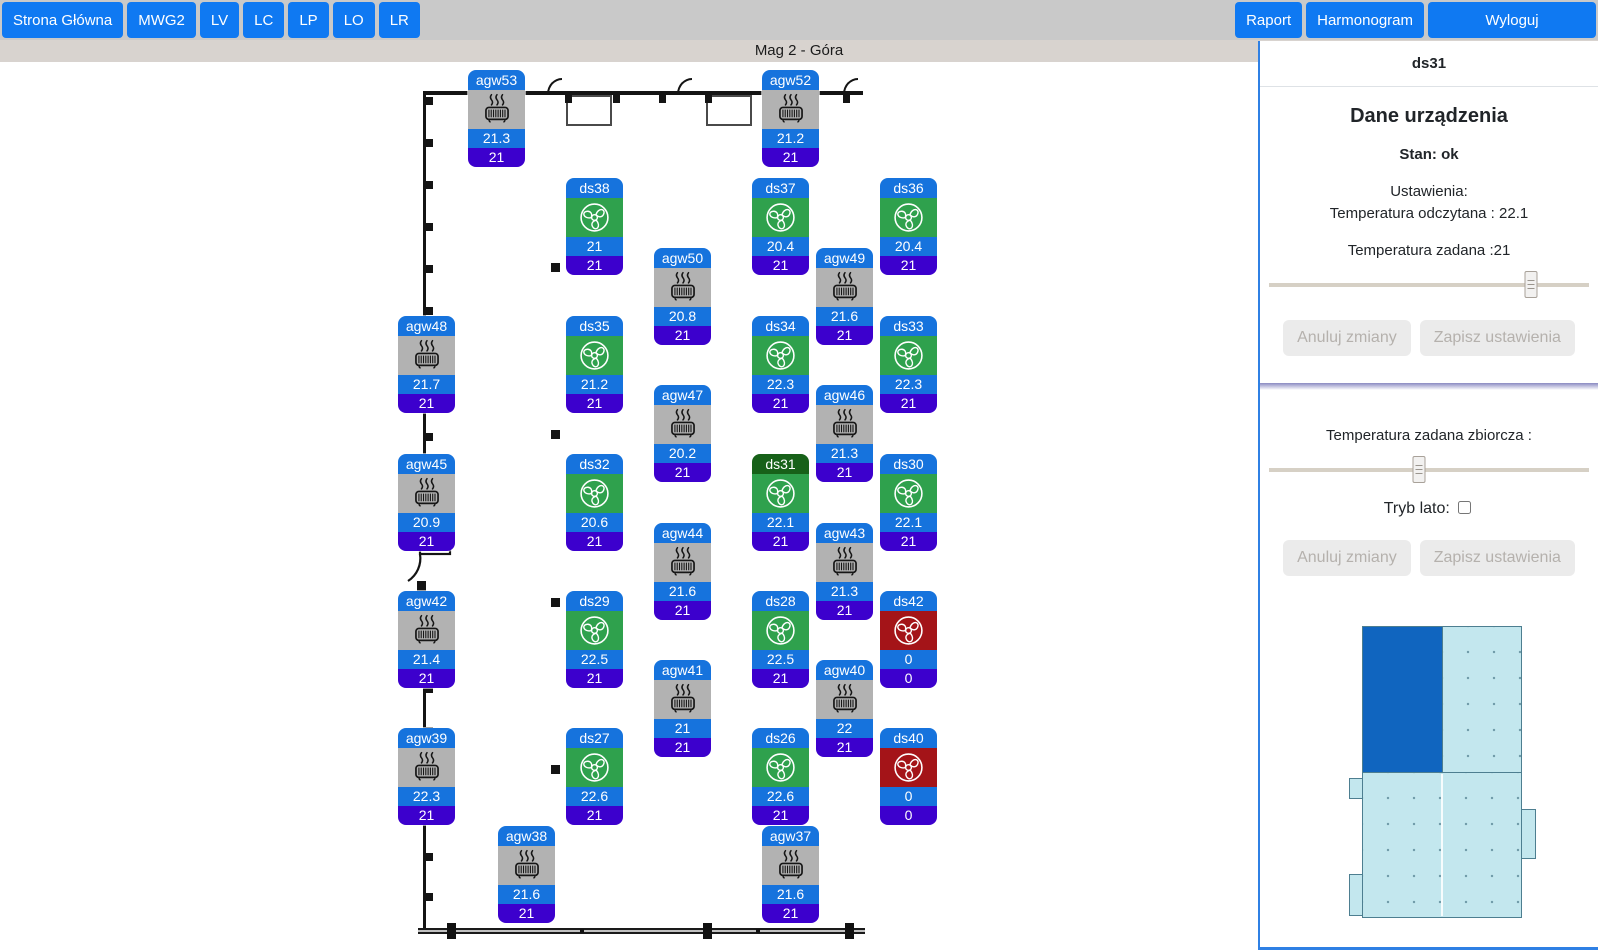 The image size is (1598, 950). I want to click on device-ds26: ds26 22.6 21, so click(780, 776).